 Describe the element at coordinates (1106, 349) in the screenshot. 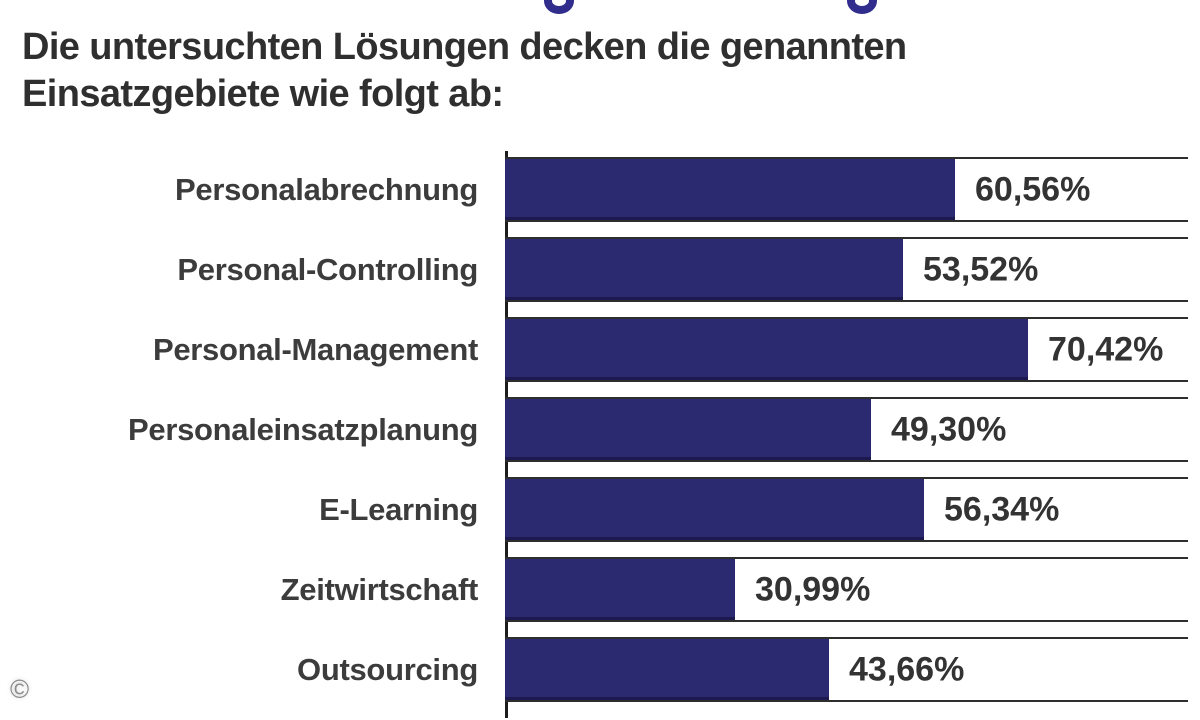

I see `value-label: 70,42%` at that location.